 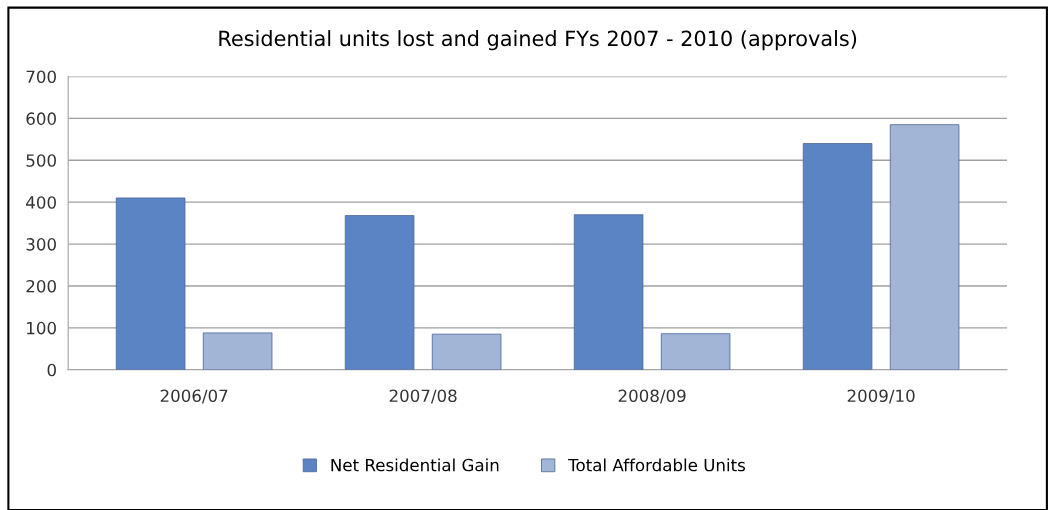 I want to click on x-tick-label: 2007/08, so click(x=423, y=396).